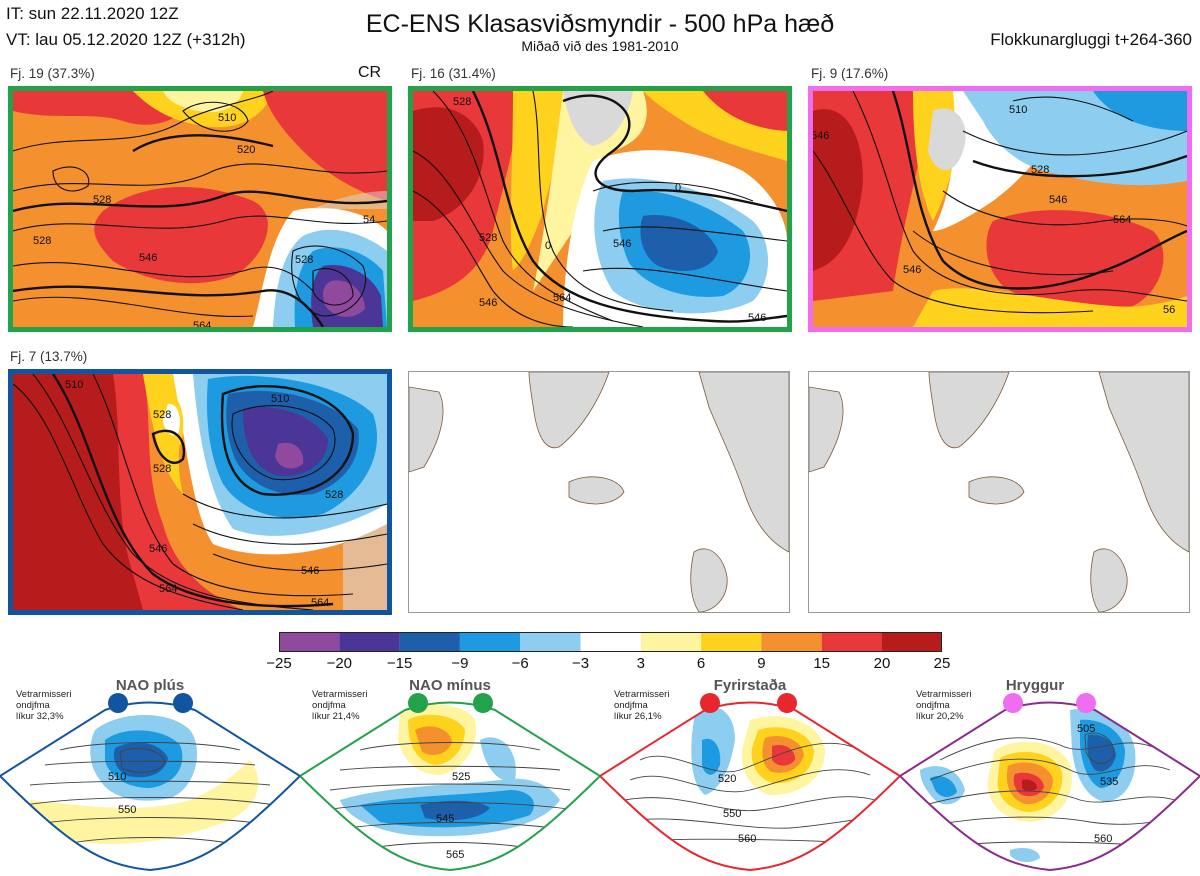 The image size is (1200, 876). I want to click on cluster-2-label: Fj. 16 (31.4%), so click(453, 73).